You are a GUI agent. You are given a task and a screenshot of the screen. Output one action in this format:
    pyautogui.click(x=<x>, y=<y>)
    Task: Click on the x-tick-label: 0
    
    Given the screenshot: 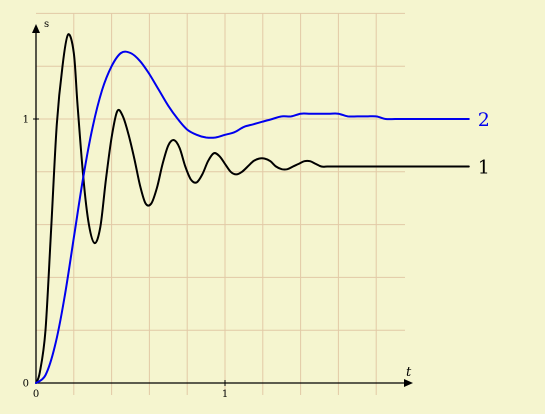 What is the action you would take?
    pyautogui.click(x=36, y=394)
    